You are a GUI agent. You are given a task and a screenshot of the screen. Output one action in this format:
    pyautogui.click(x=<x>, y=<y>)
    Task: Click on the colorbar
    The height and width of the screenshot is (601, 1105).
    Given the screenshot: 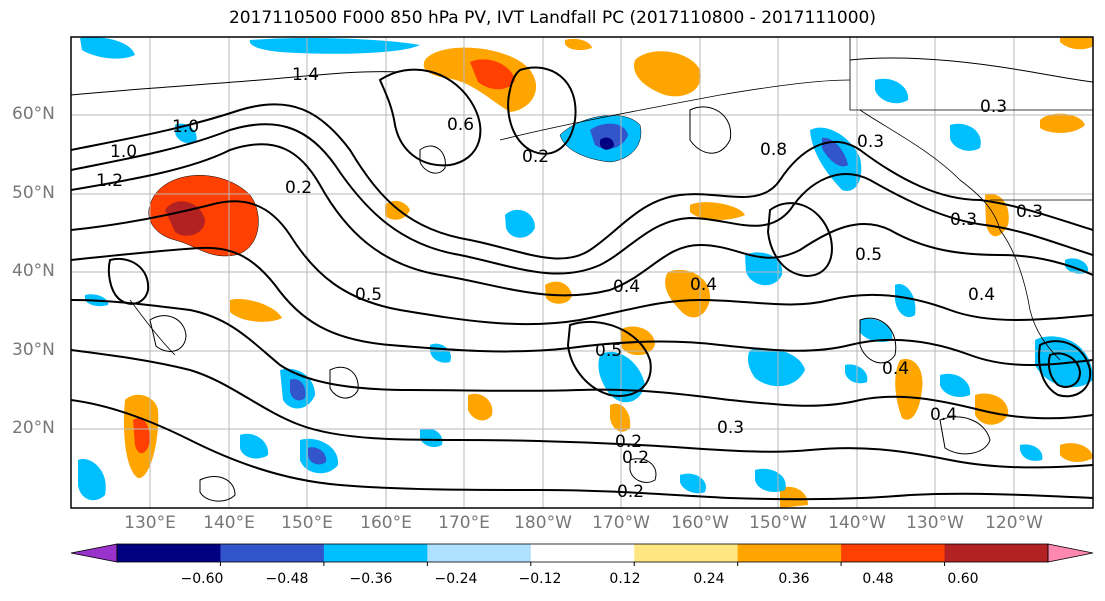 What is the action you would take?
    pyautogui.click(x=582, y=554)
    